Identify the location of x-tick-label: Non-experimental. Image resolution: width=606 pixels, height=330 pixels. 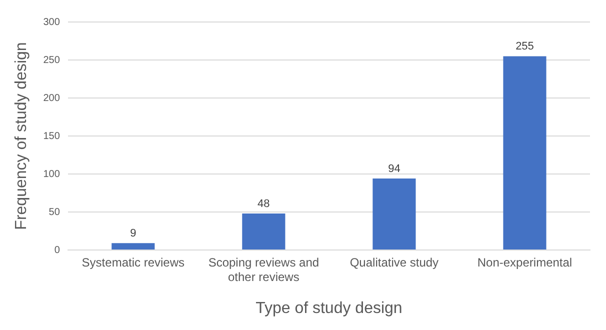
(524, 263).